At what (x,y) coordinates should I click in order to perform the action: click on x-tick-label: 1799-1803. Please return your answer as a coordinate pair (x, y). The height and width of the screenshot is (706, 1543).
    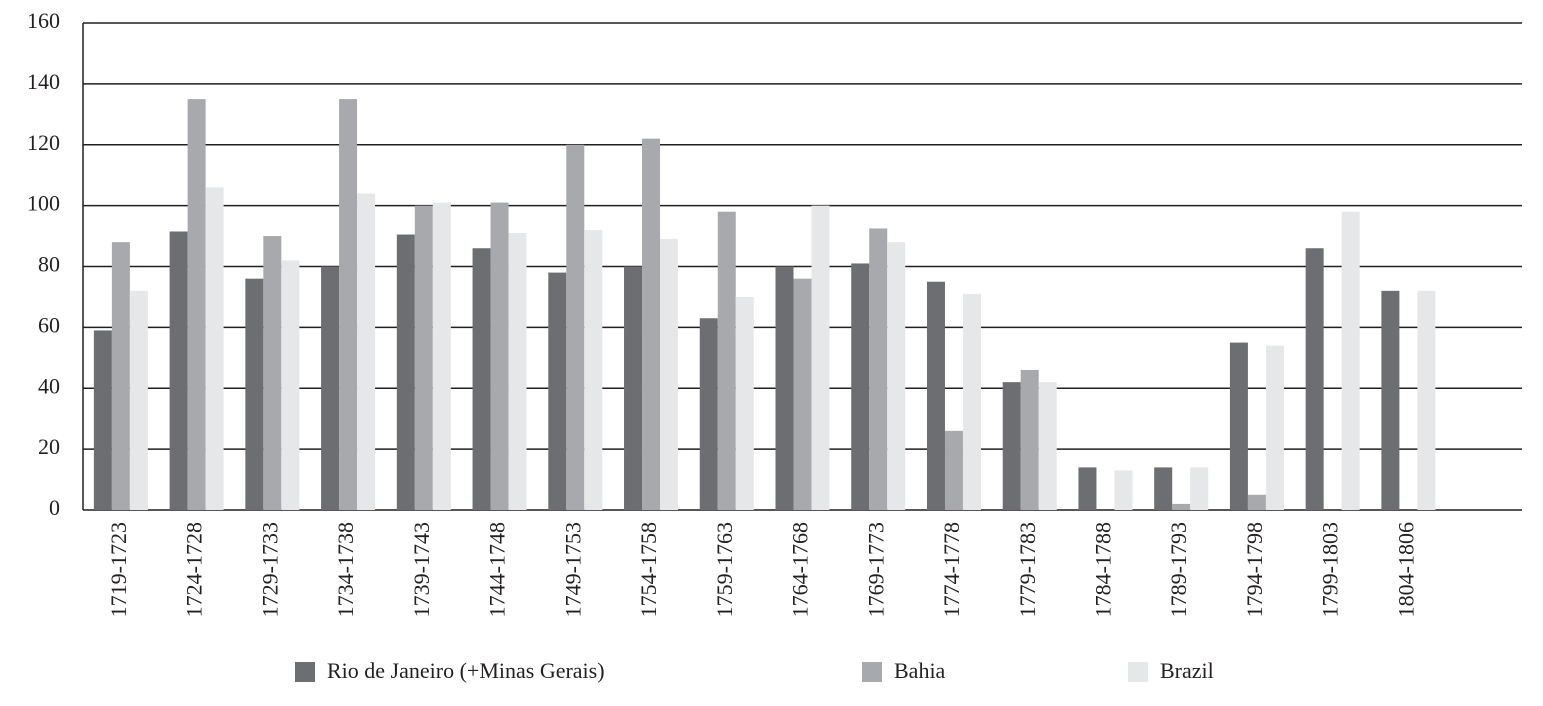
    Looking at the image, I should click on (1330, 569).